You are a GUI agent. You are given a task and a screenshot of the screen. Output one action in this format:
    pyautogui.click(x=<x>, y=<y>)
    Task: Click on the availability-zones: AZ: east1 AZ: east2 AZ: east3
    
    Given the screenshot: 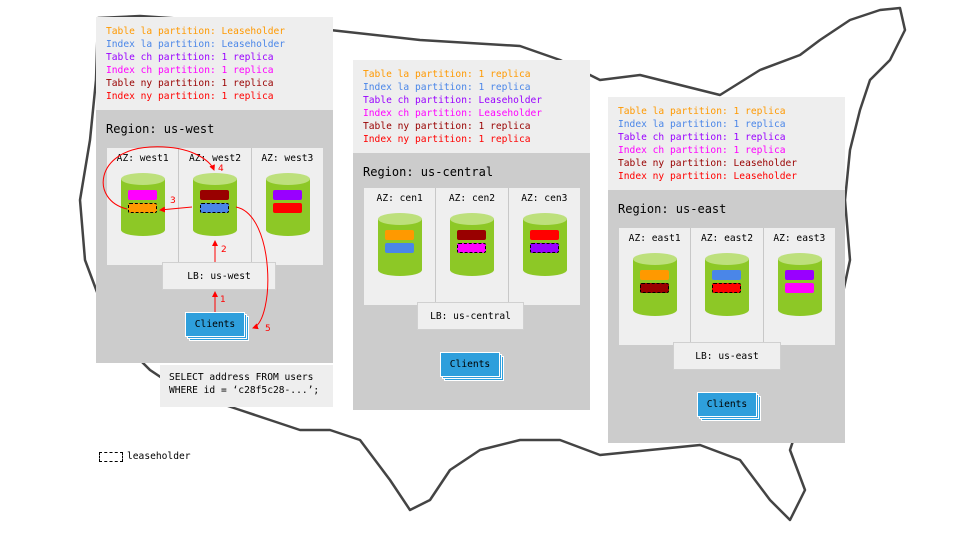 What is the action you would take?
    pyautogui.click(x=727, y=286)
    